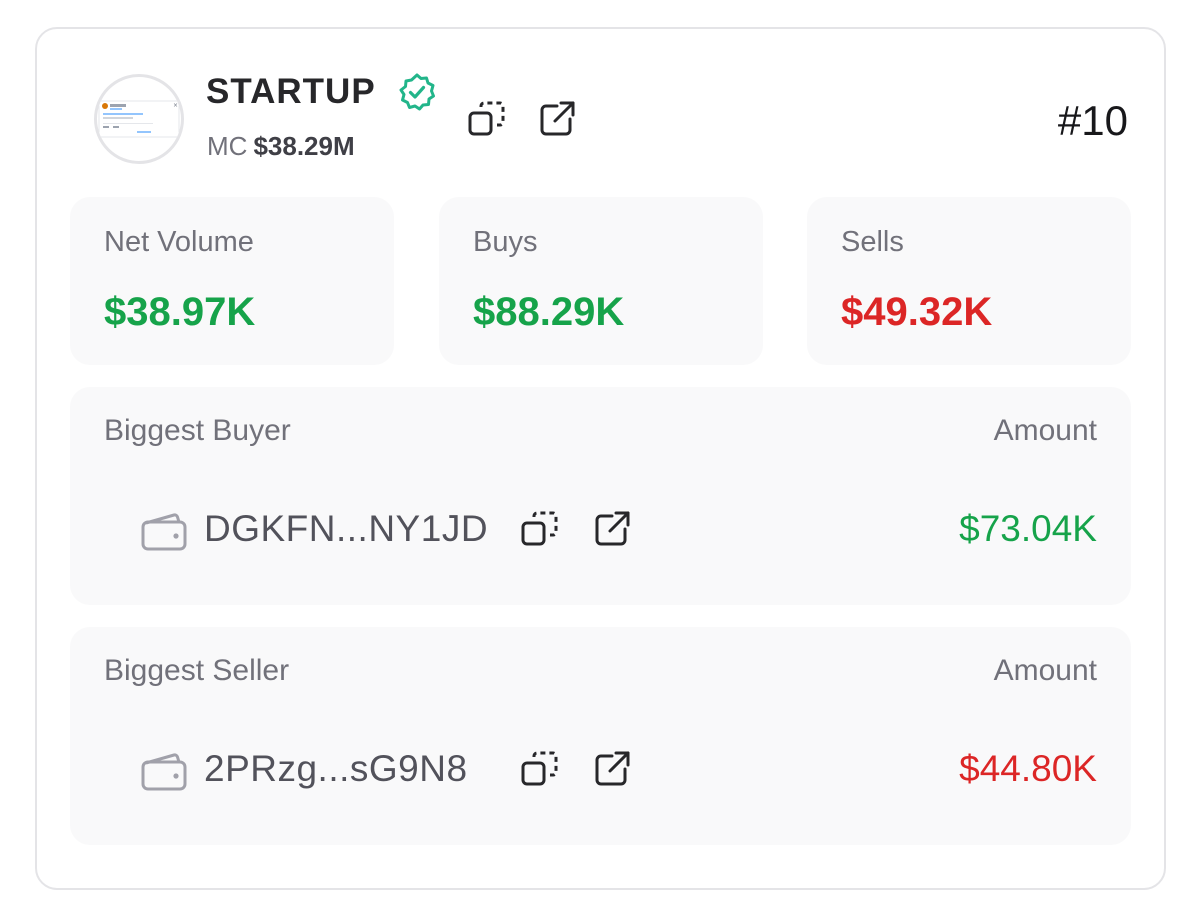 The image size is (1200, 917). What do you see at coordinates (872, 242) in the screenshot?
I see `sells-label: Sells` at bounding box center [872, 242].